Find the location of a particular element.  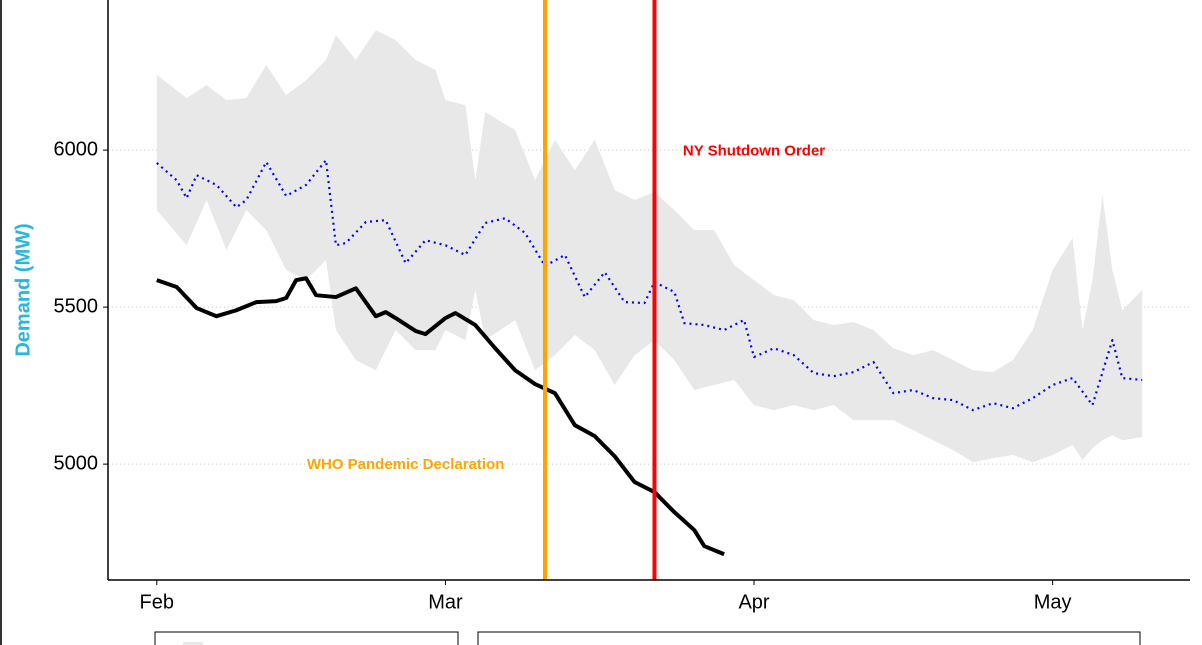

frame-edge is located at coordinates (1, 322).